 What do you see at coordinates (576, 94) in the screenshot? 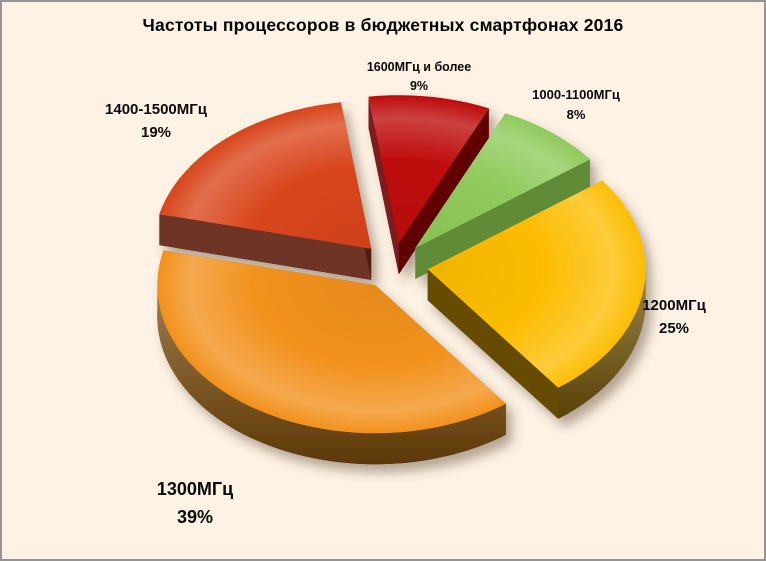
I see `slice-label-text: 1000-1100МГц` at bounding box center [576, 94].